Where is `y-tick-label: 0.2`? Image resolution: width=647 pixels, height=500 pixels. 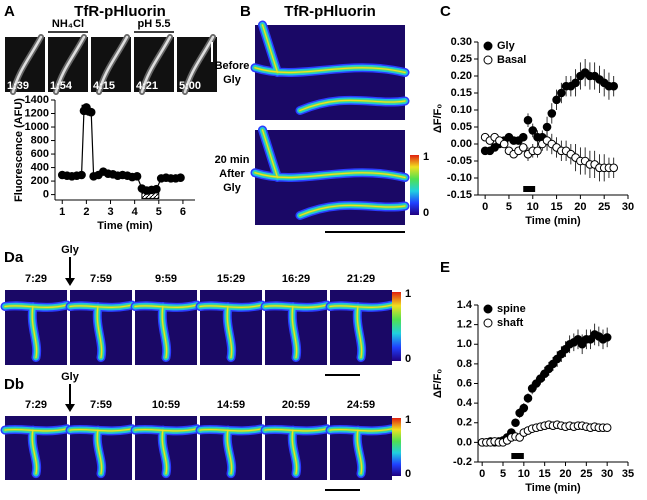
y-tick-label: 0.2 is located at coordinates (464, 423).